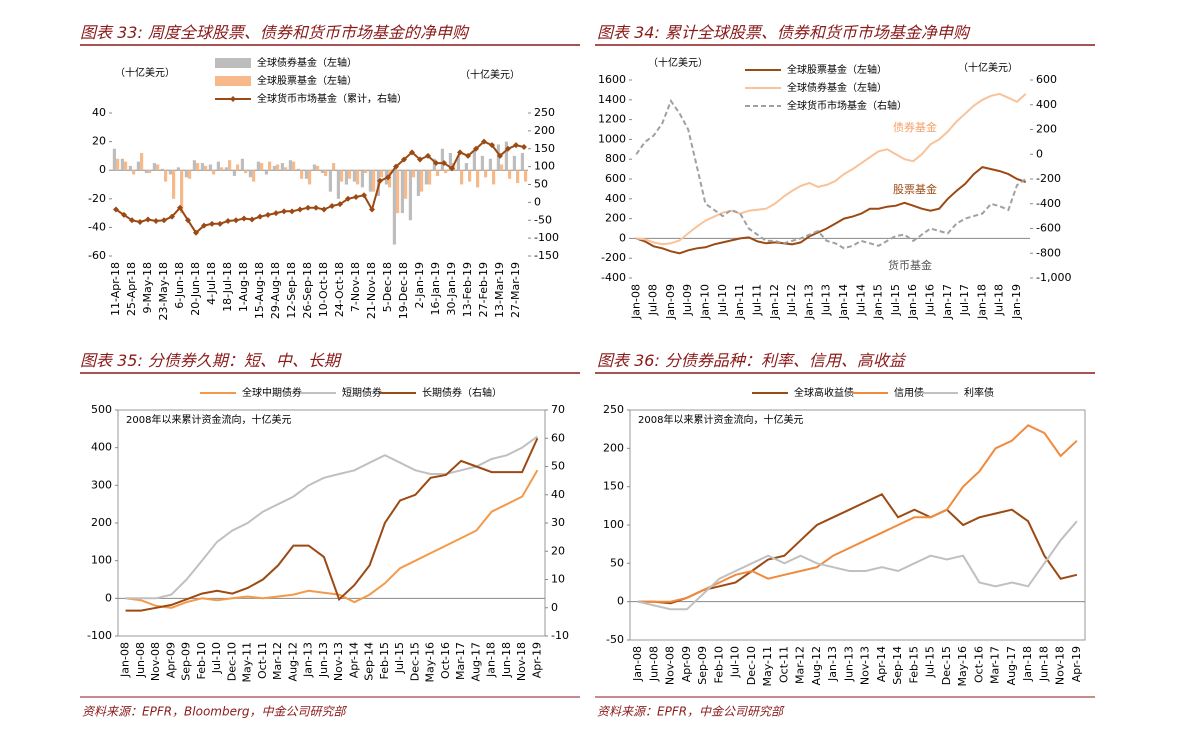 Image resolution: width=1191 pixels, height=737 pixels. Describe the element at coordinates (1016, 302) in the screenshot. I see `x-tick-label: Jan-19` at that location.